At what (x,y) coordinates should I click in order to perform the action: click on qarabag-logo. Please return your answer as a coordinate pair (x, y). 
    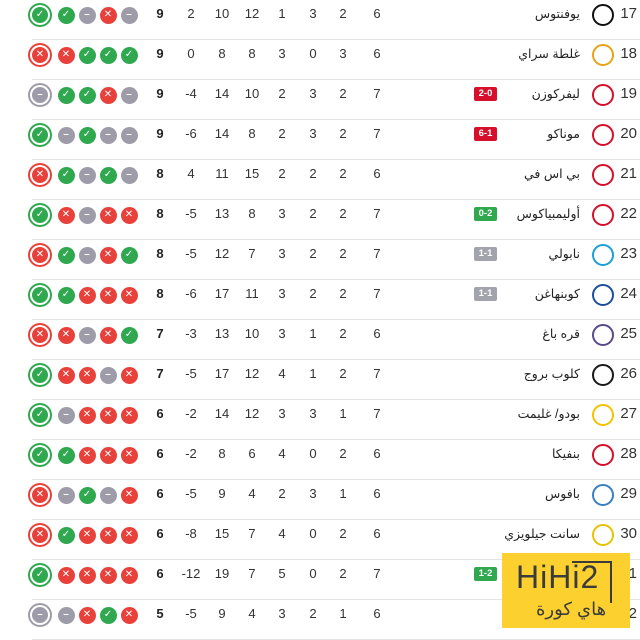
    Looking at the image, I should click on (603, 335).